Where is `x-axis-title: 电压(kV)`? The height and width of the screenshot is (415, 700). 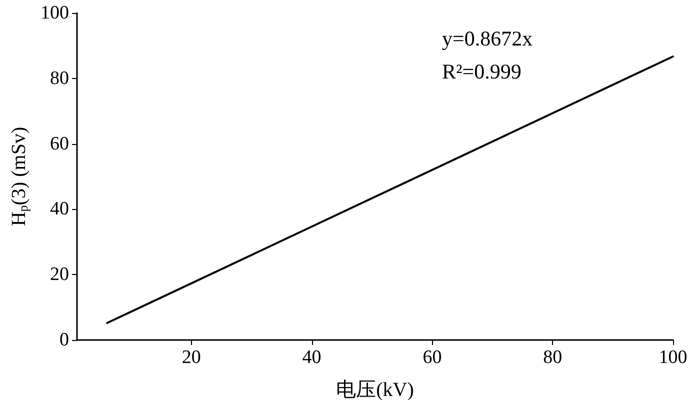
x-axis-title: 电压(kV) is located at coordinates (375, 390).